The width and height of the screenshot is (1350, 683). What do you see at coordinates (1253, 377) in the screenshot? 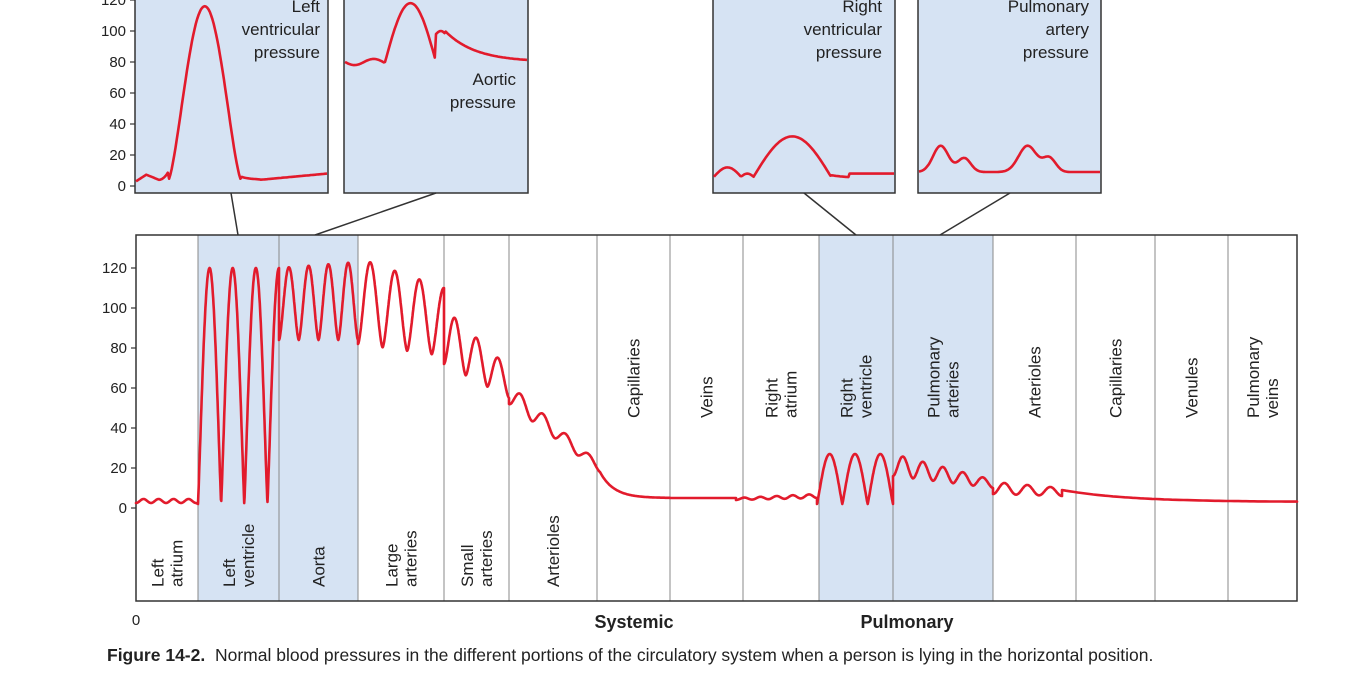
I see `segment-label-pulmonary-veins: Pulmonary` at bounding box center [1253, 377].